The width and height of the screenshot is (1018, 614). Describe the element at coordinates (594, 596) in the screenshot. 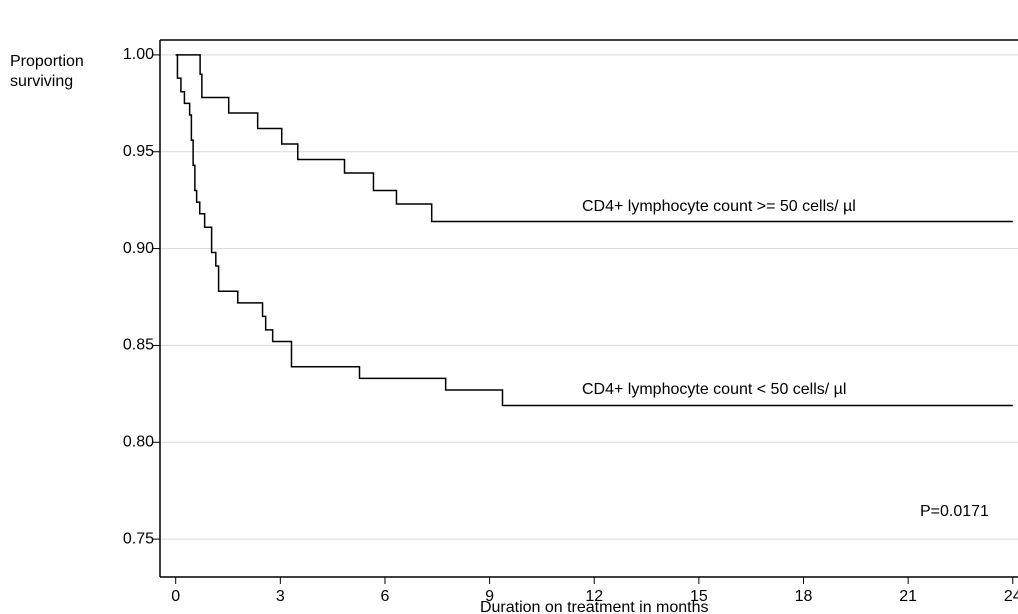

I see `x-tick-label: 12` at that location.